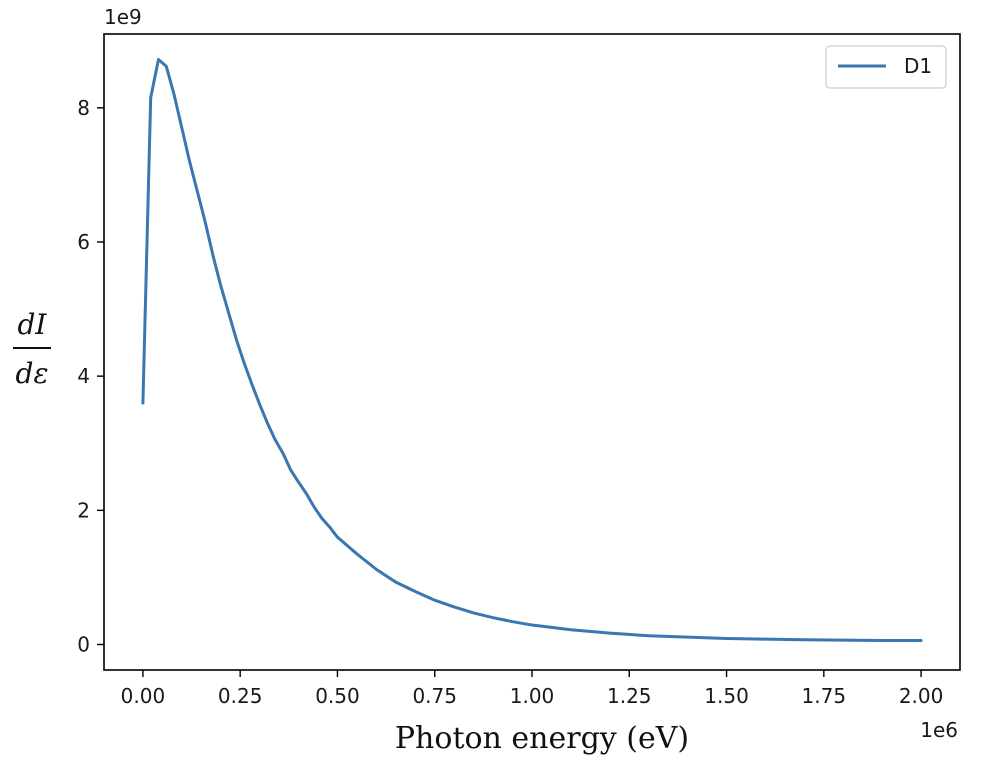 The width and height of the screenshot is (982, 766). I want to click on y-offset-label: 1e9, so click(123, 17).